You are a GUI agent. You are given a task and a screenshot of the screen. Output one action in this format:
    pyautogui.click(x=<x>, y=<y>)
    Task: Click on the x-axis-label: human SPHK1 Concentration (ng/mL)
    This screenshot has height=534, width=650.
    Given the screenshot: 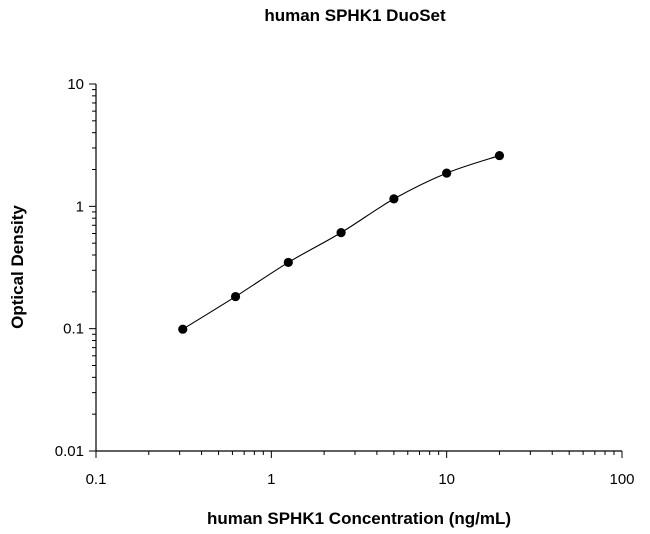 What is the action you would take?
    pyautogui.click(x=359, y=518)
    